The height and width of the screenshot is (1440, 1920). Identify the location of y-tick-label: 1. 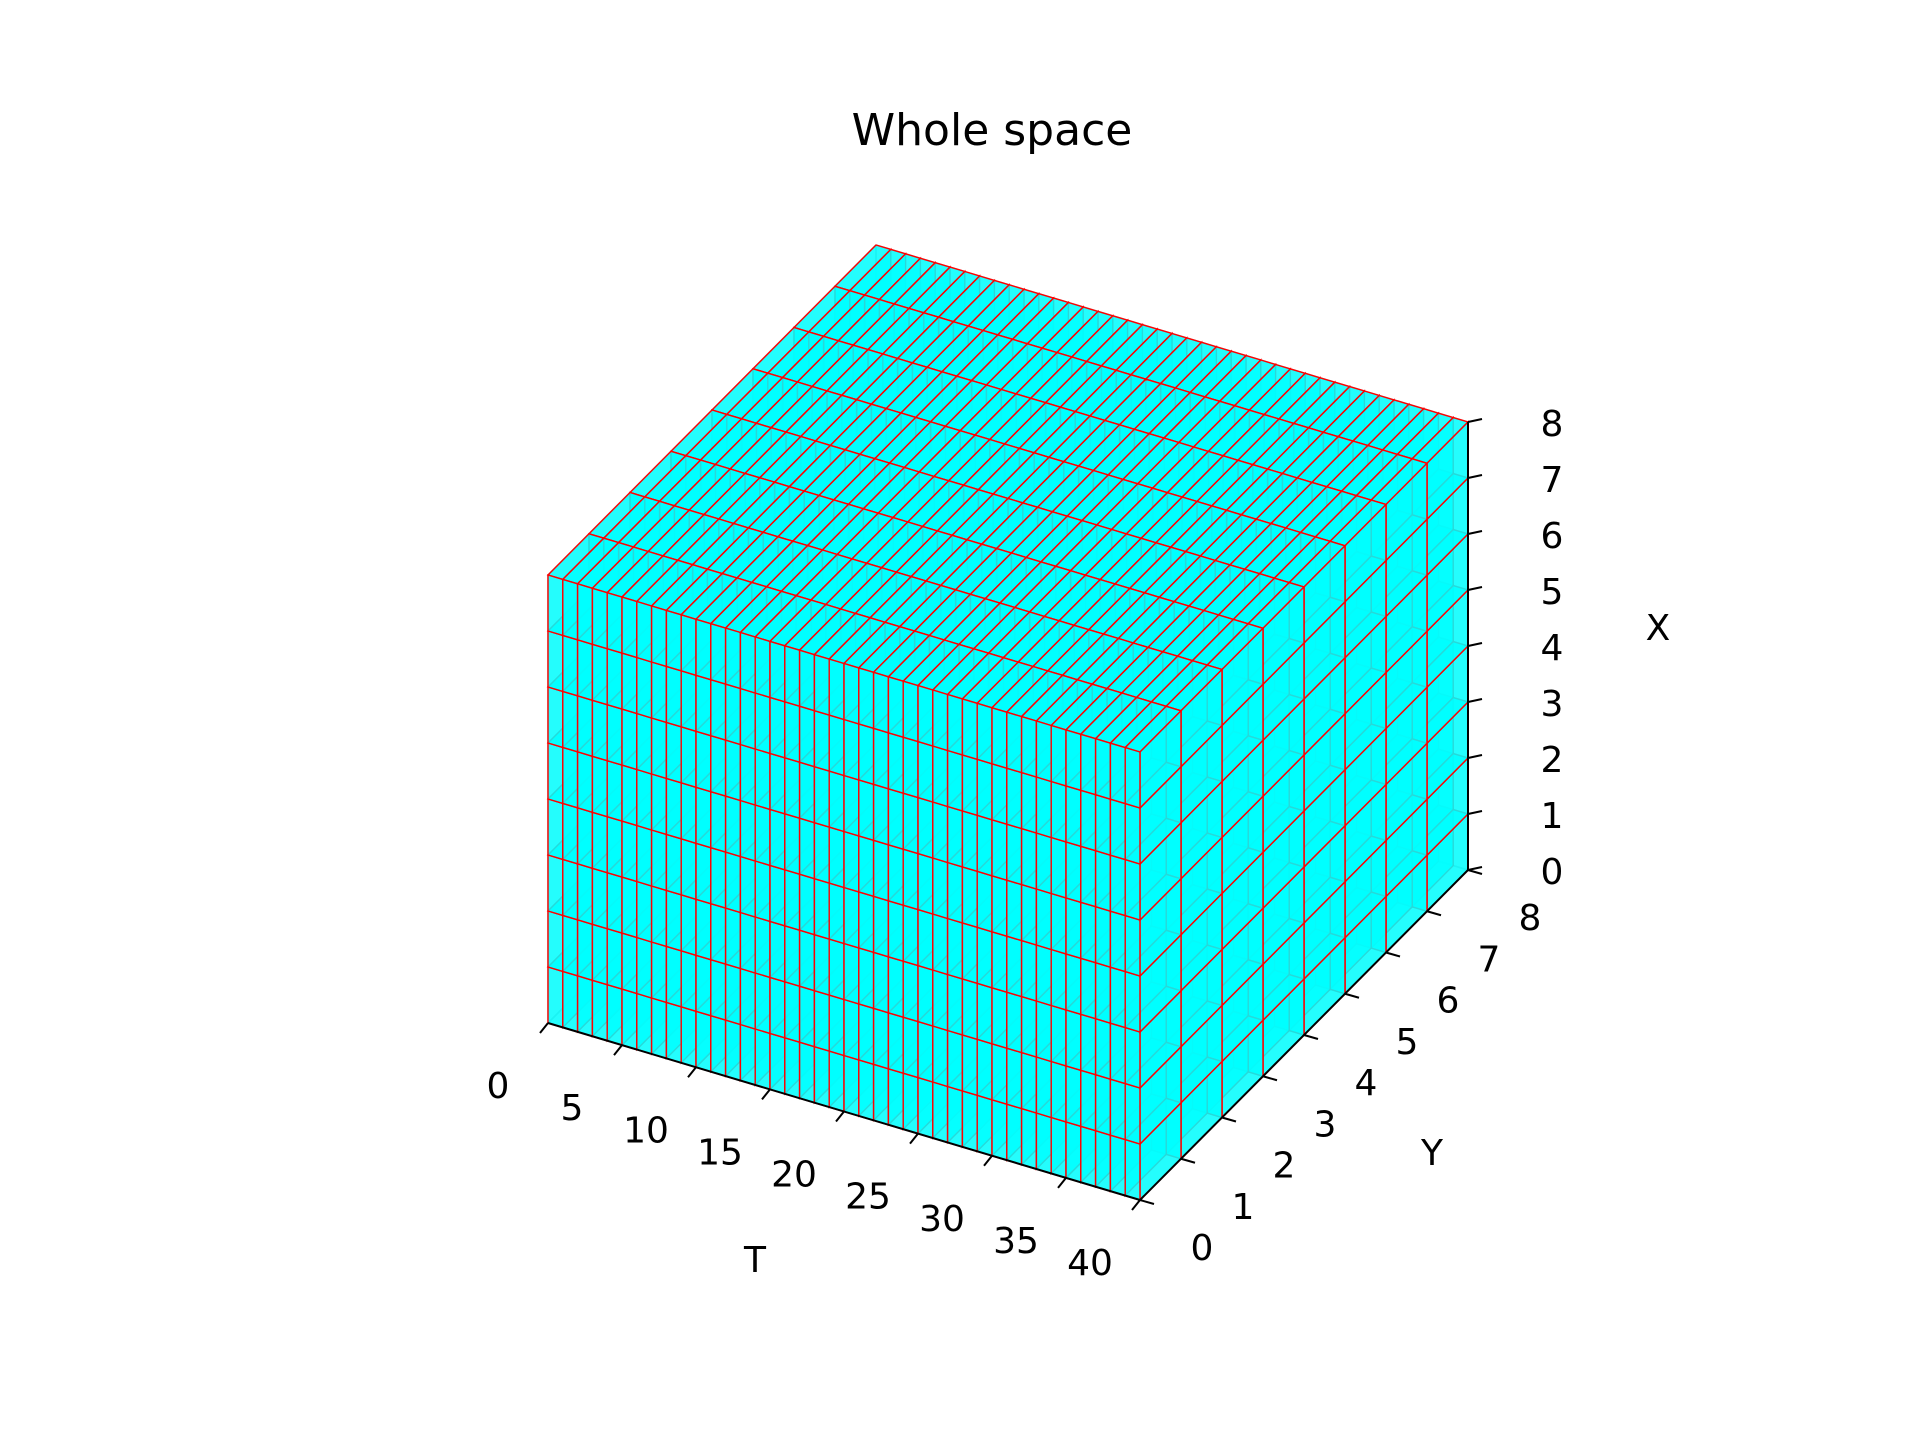
(1243, 1207).